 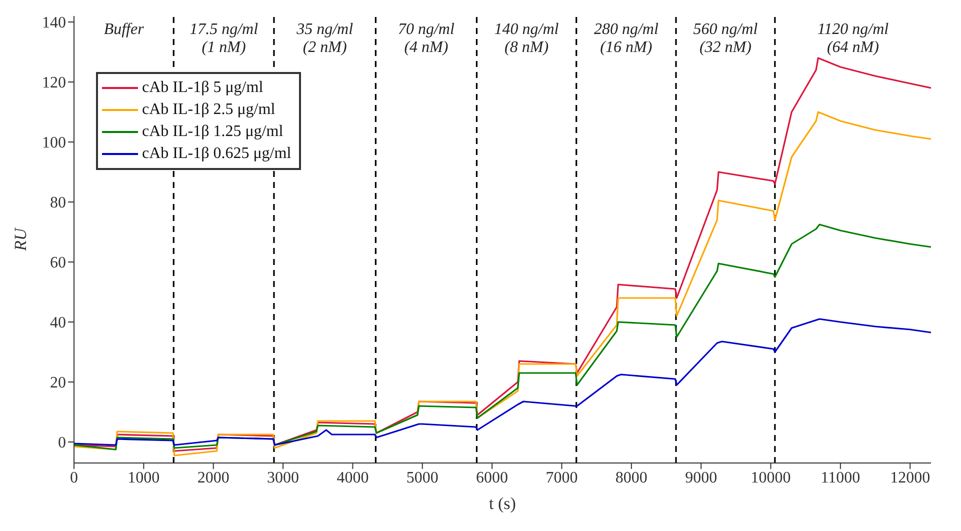 I want to click on x-tick-label: 12000, so click(x=910, y=477).